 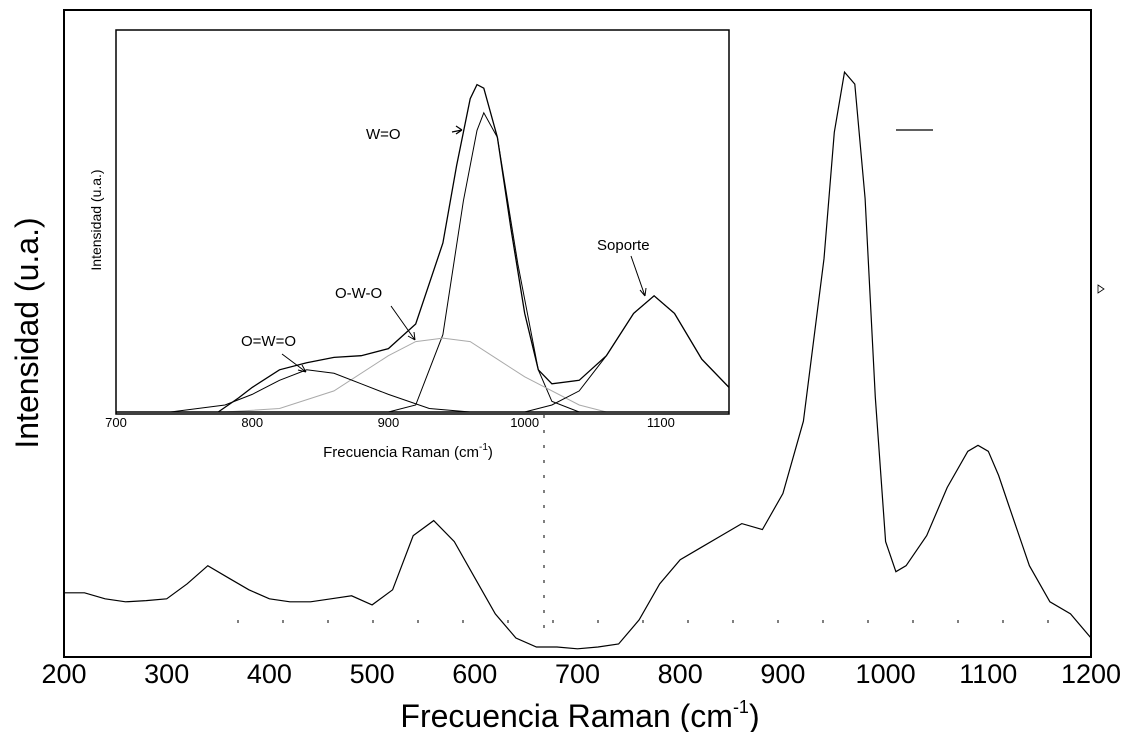 I want to click on main-x-axis-label-sup: -1, so click(x=741, y=707).